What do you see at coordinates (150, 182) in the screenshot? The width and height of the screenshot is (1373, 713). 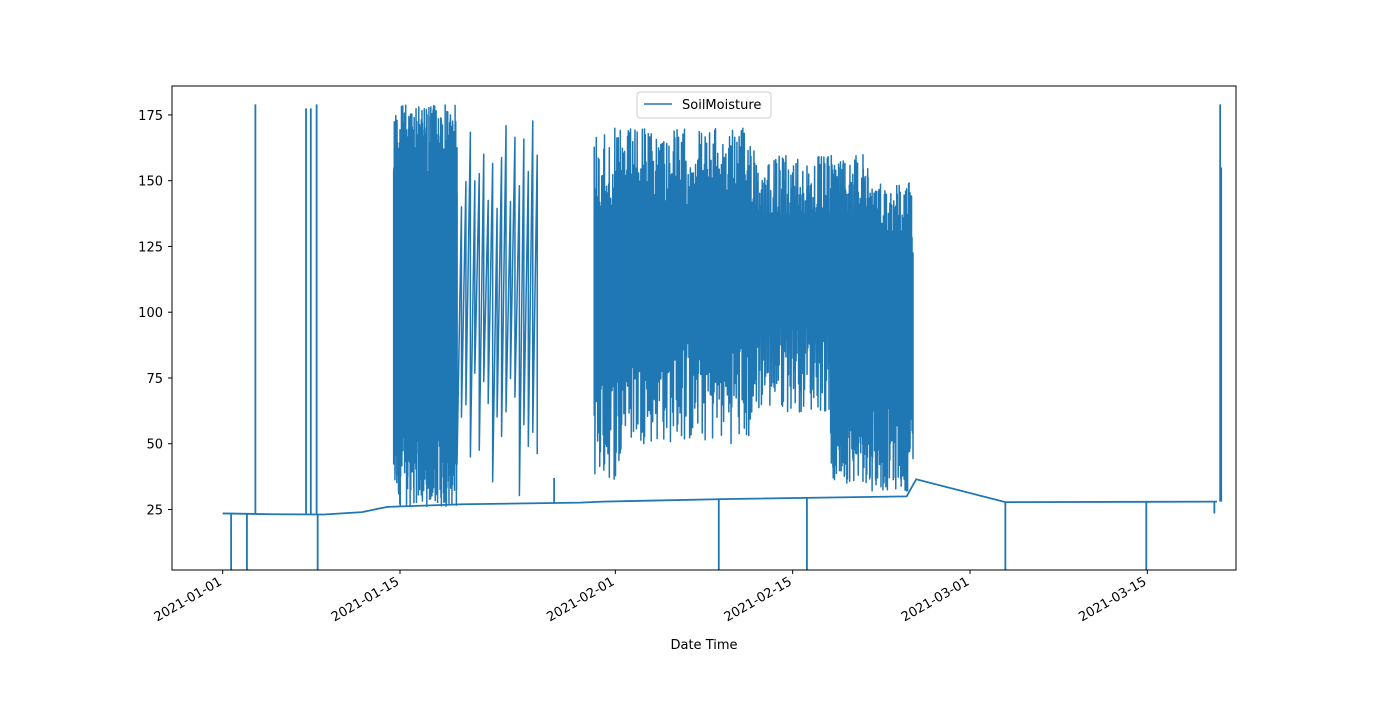 I see `y-tick-label-150: 150` at bounding box center [150, 182].